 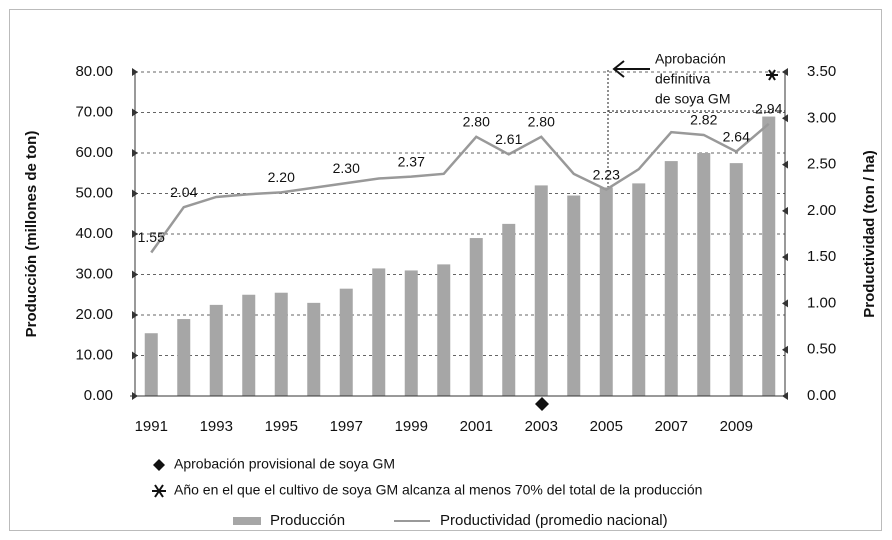 What do you see at coordinates (869, 234) in the screenshot?
I see `y2-axis-title: Productividad (ton / ha)` at bounding box center [869, 234].